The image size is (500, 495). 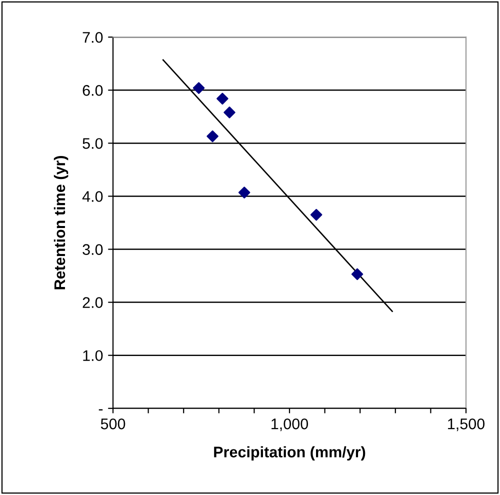 What do you see at coordinates (61, 223) in the screenshot?
I see `y-axis-title: Retention time (yr)` at bounding box center [61, 223].